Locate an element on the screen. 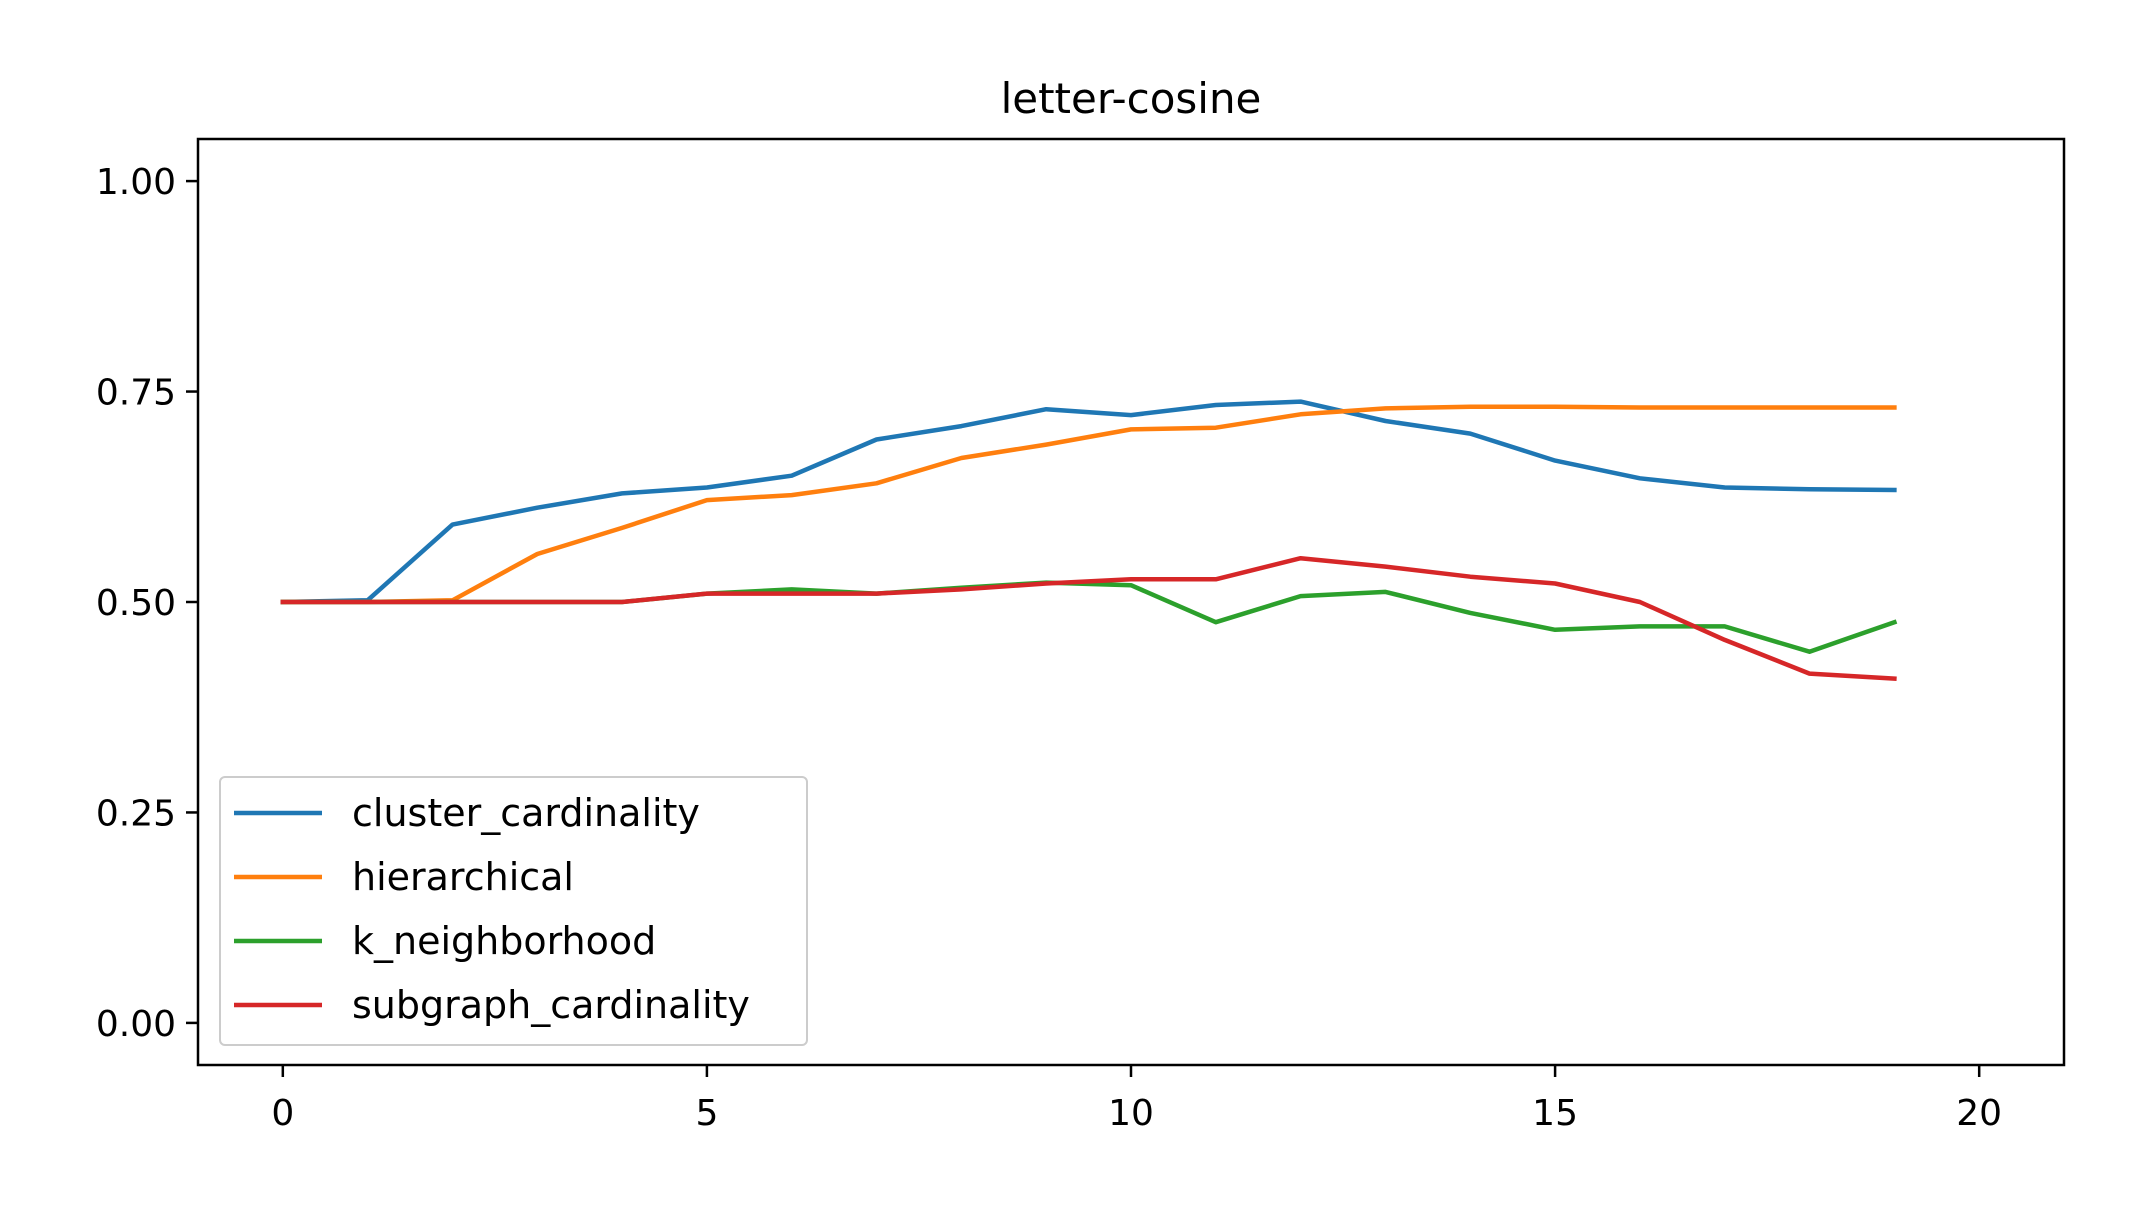  y-tick-label: 0.25 is located at coordinates (136, 813).